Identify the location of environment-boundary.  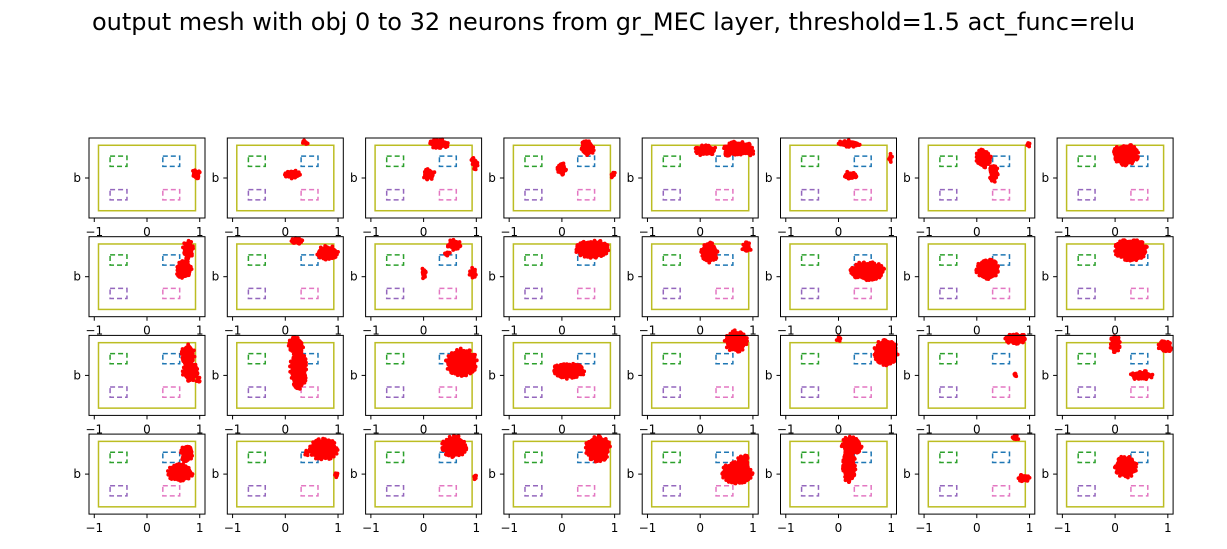
(838, 375).